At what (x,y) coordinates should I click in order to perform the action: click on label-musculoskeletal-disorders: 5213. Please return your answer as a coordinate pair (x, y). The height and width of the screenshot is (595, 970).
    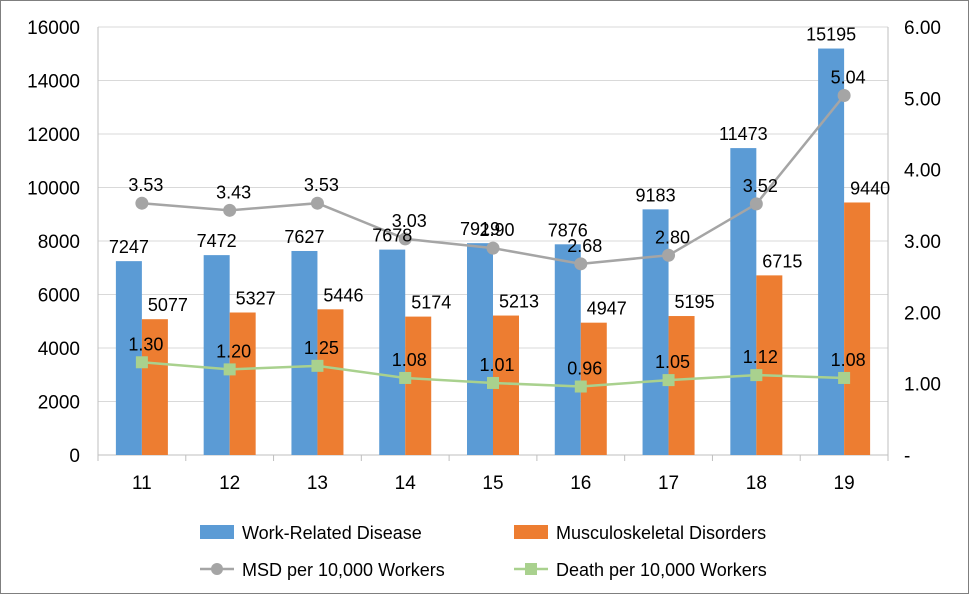
    Looking at the image, I should click on (519, 302).